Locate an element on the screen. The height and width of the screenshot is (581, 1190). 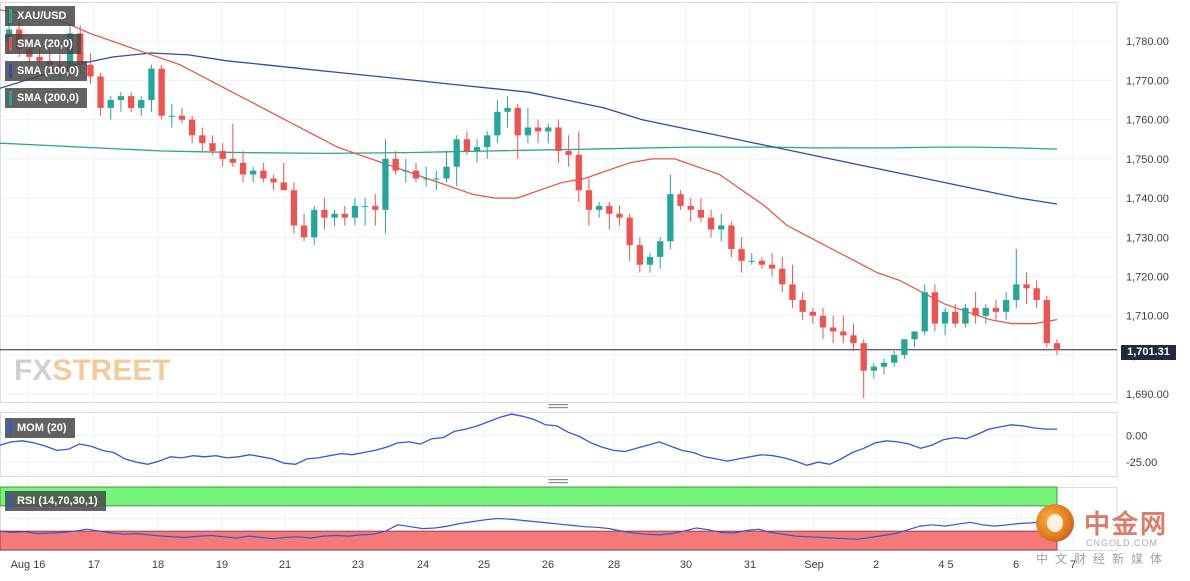
x-tick-label: 28 is located at coordinates (614, 565).